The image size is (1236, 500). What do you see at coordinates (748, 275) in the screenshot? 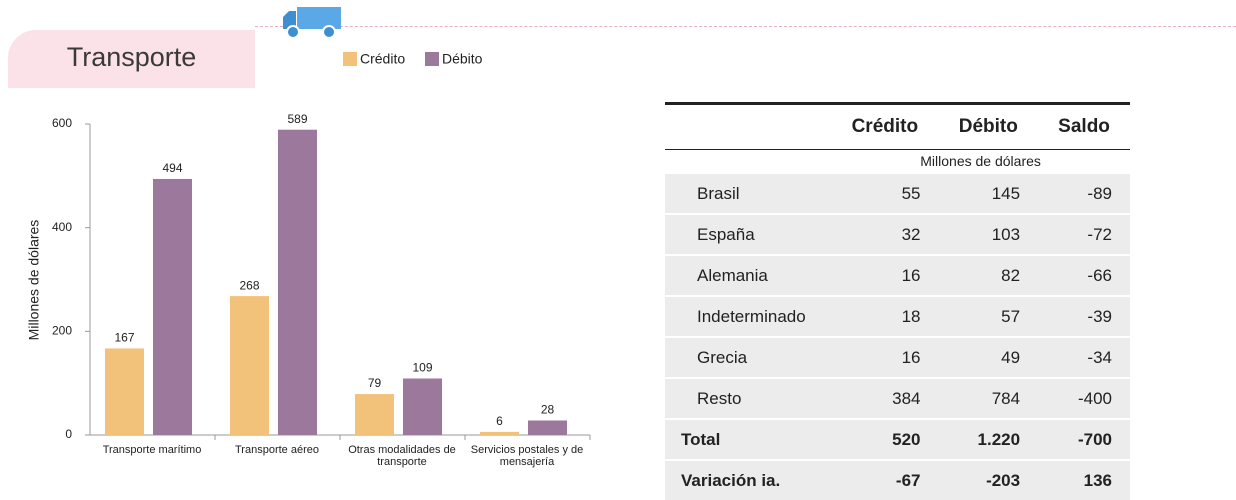
I see `table-cell: Alemania` at bounding box center [748, 275].